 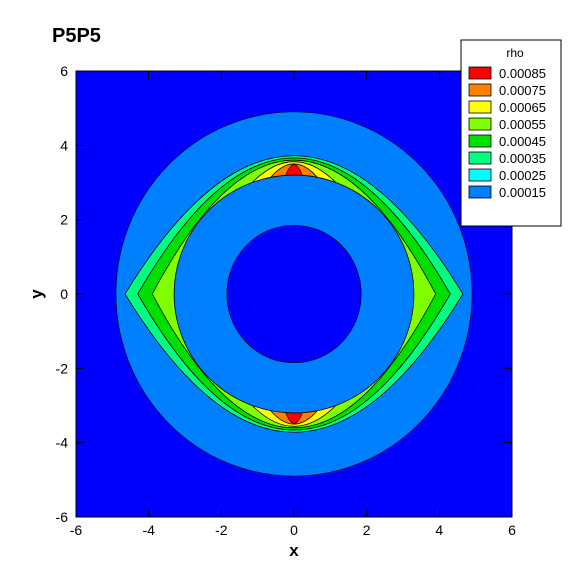 What do you see at coordinates (522, 158) in the screenshot?
I see `legend-label: 0.00035` at bounding box center [522, 158].